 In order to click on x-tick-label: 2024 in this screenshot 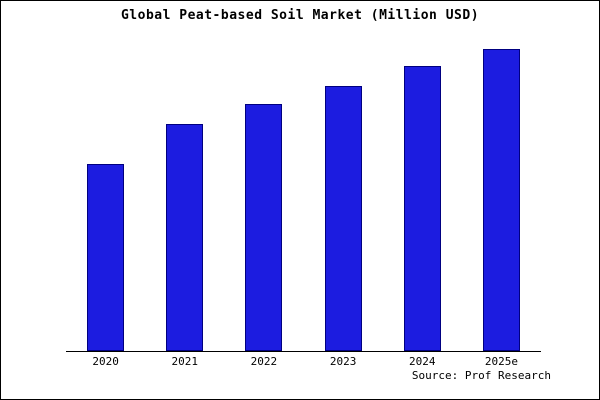, I will do `click(422, 361)`.